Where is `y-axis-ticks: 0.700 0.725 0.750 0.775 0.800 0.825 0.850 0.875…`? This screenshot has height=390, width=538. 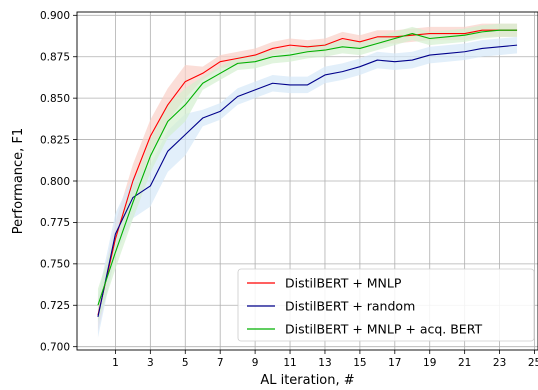 y-axis-ticks: 0.700 0.725 0.750 0.775 0.800 0.825 0.850 0.875… is located at coordinates (58, 181).